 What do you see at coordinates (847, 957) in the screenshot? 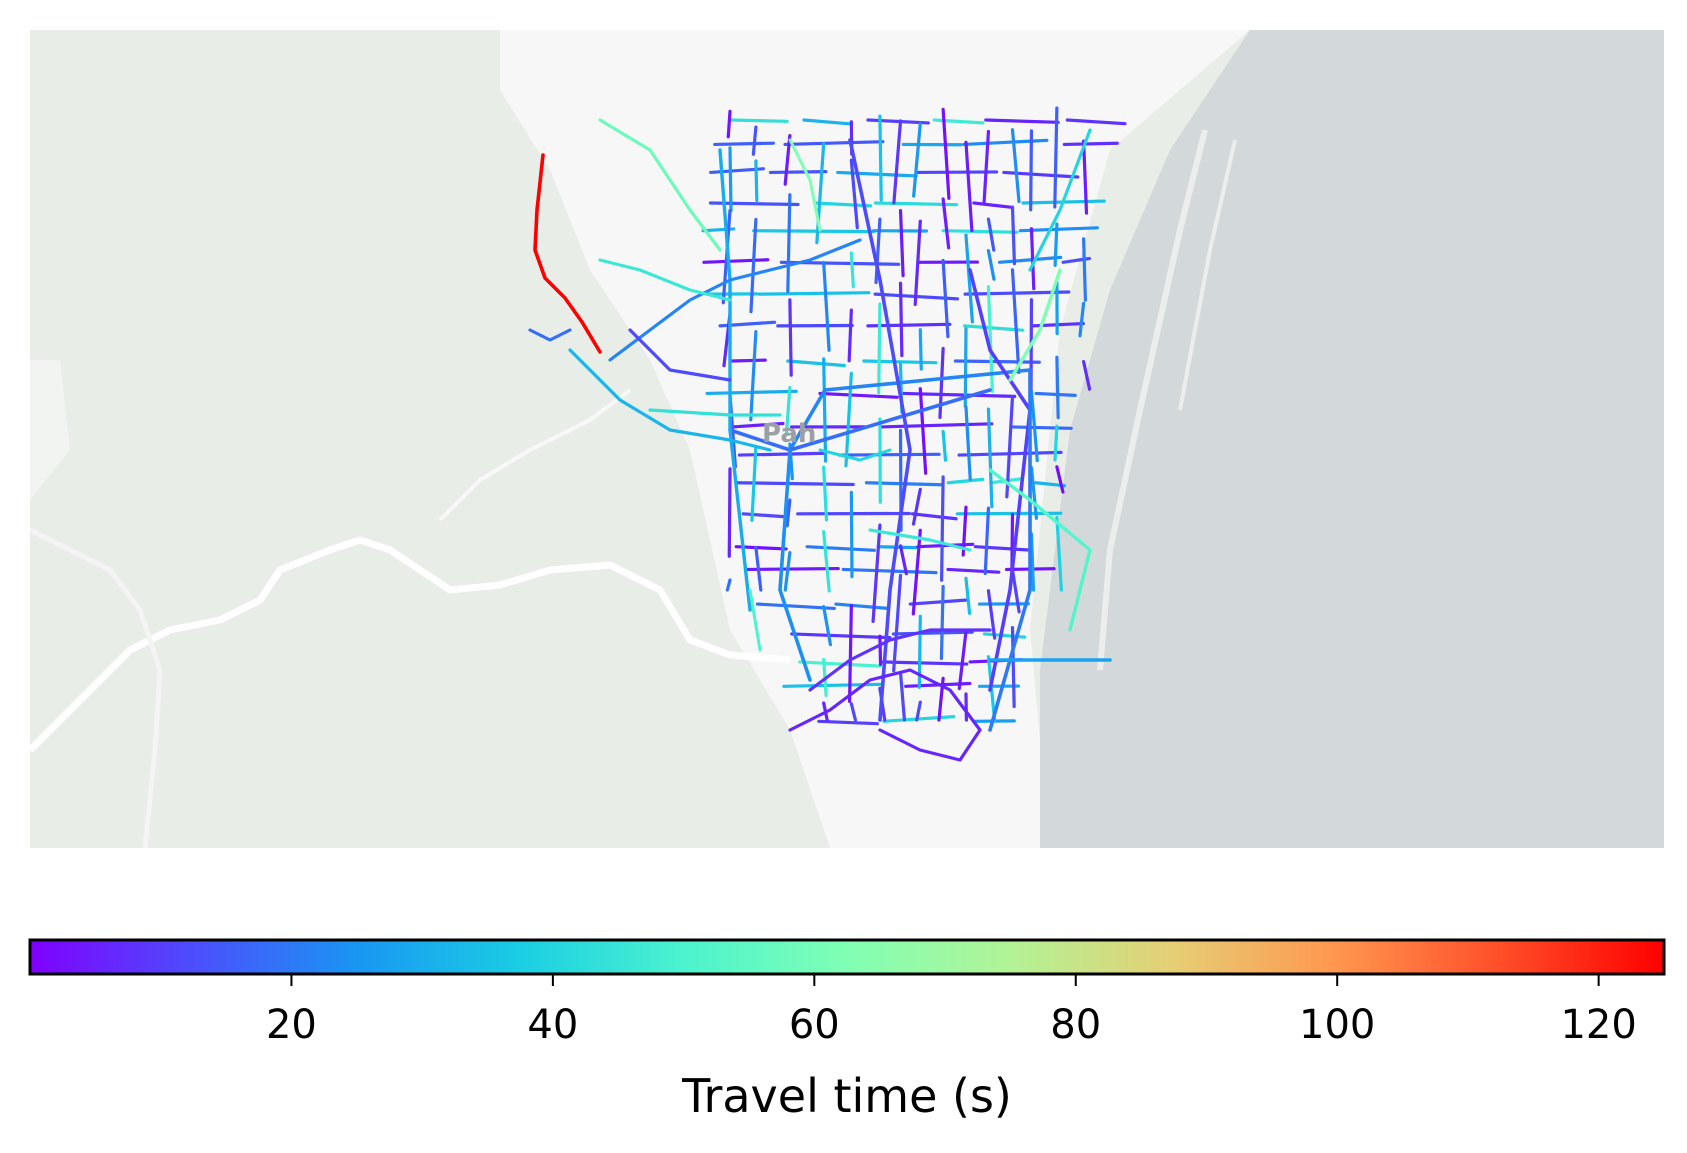
I see `colorbar-gradient` at bounding box center [847, 957].